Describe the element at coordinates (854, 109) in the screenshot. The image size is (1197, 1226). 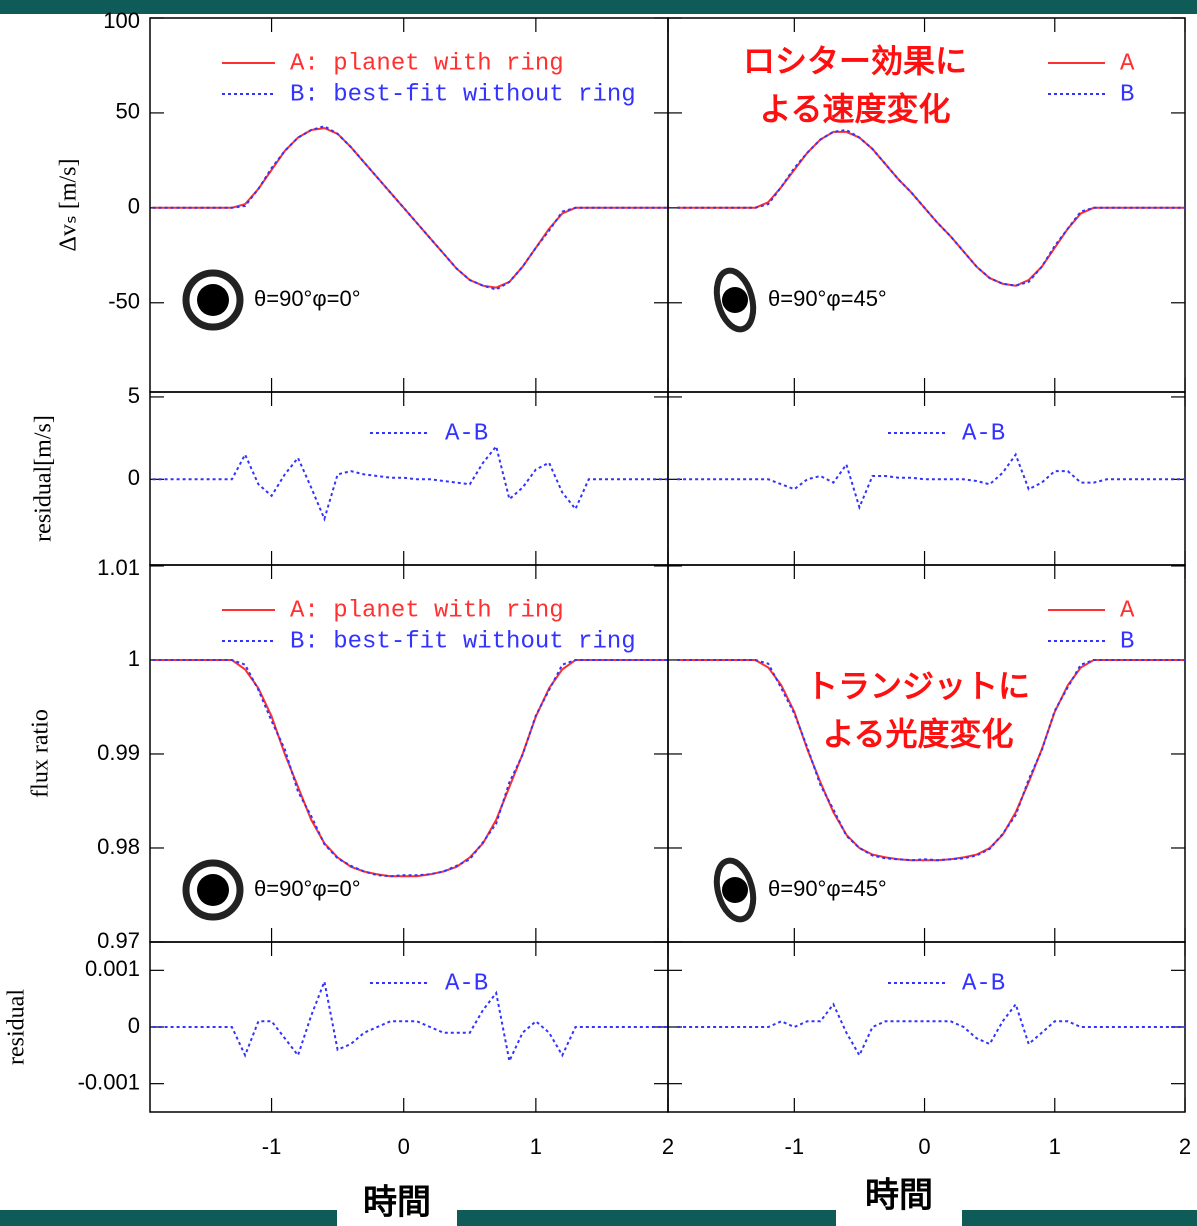
I see `note: よる速度変化` at that location.